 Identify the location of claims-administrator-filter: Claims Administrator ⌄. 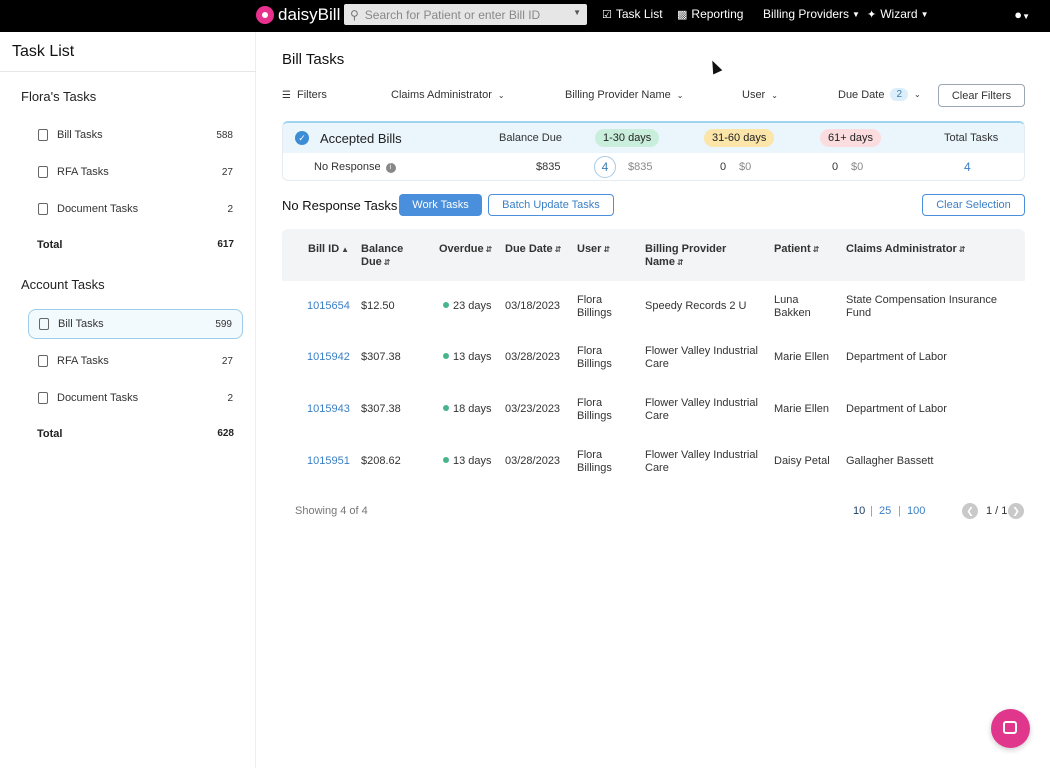
(448, 95).